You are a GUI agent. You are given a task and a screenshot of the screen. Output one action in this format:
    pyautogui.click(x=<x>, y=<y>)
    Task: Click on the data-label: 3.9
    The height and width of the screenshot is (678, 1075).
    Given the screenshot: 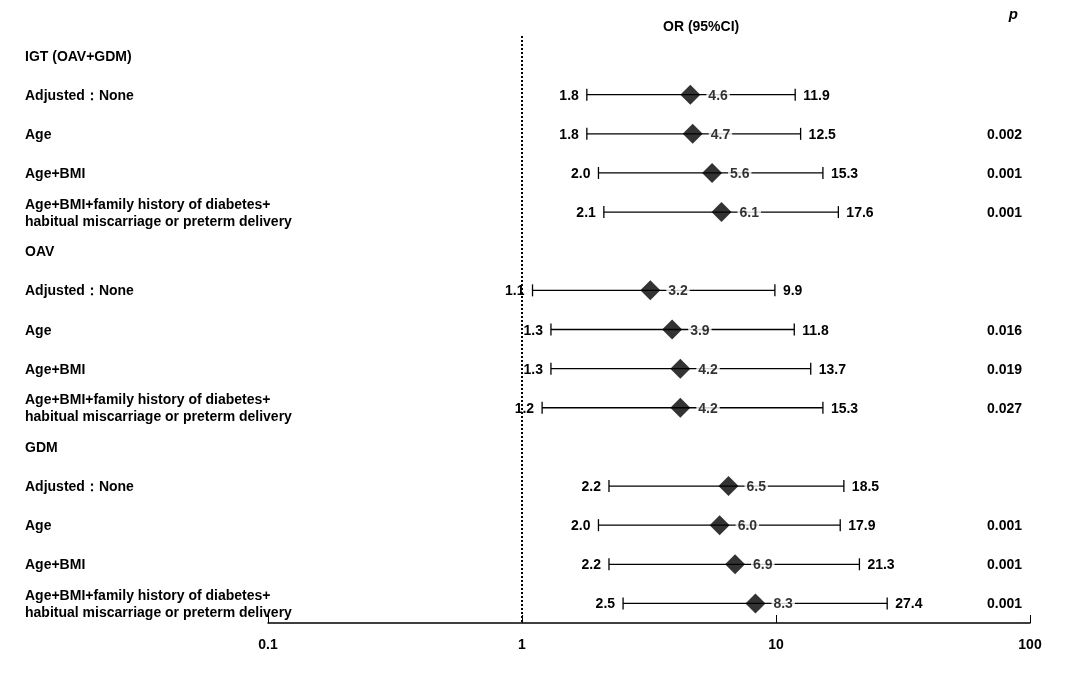 What is the action you would take?
    pyautogui.click(x=700, y=329)
    